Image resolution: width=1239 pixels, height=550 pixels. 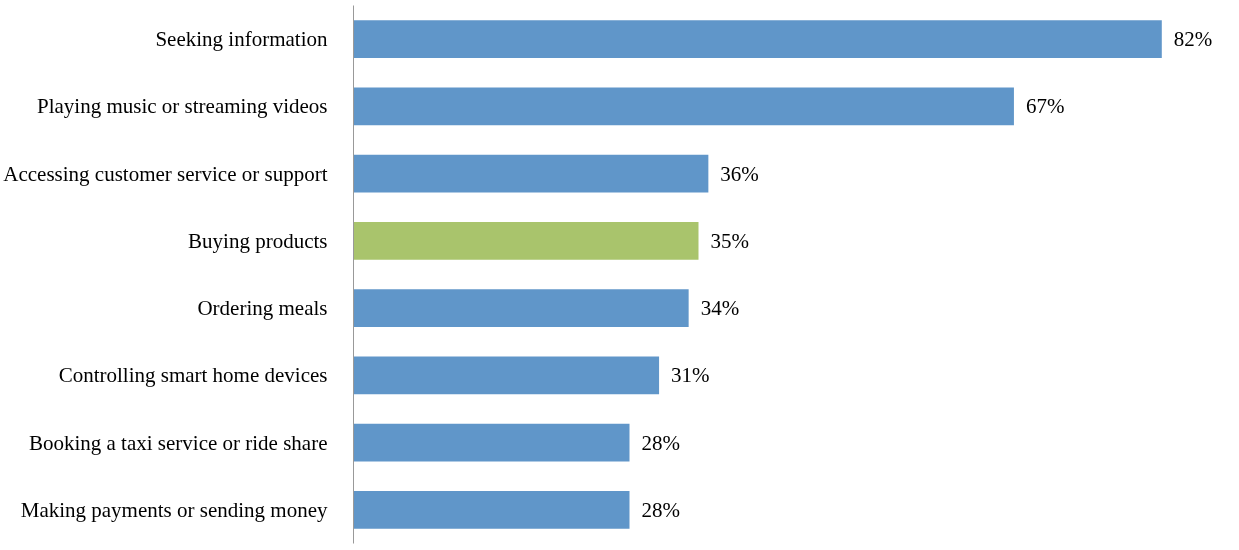 What do you see at coordinates (178, 442) in the screenshot?
I see `y-tick-label: Booking a taxi service or ride share` at bounding box center [178, 442].